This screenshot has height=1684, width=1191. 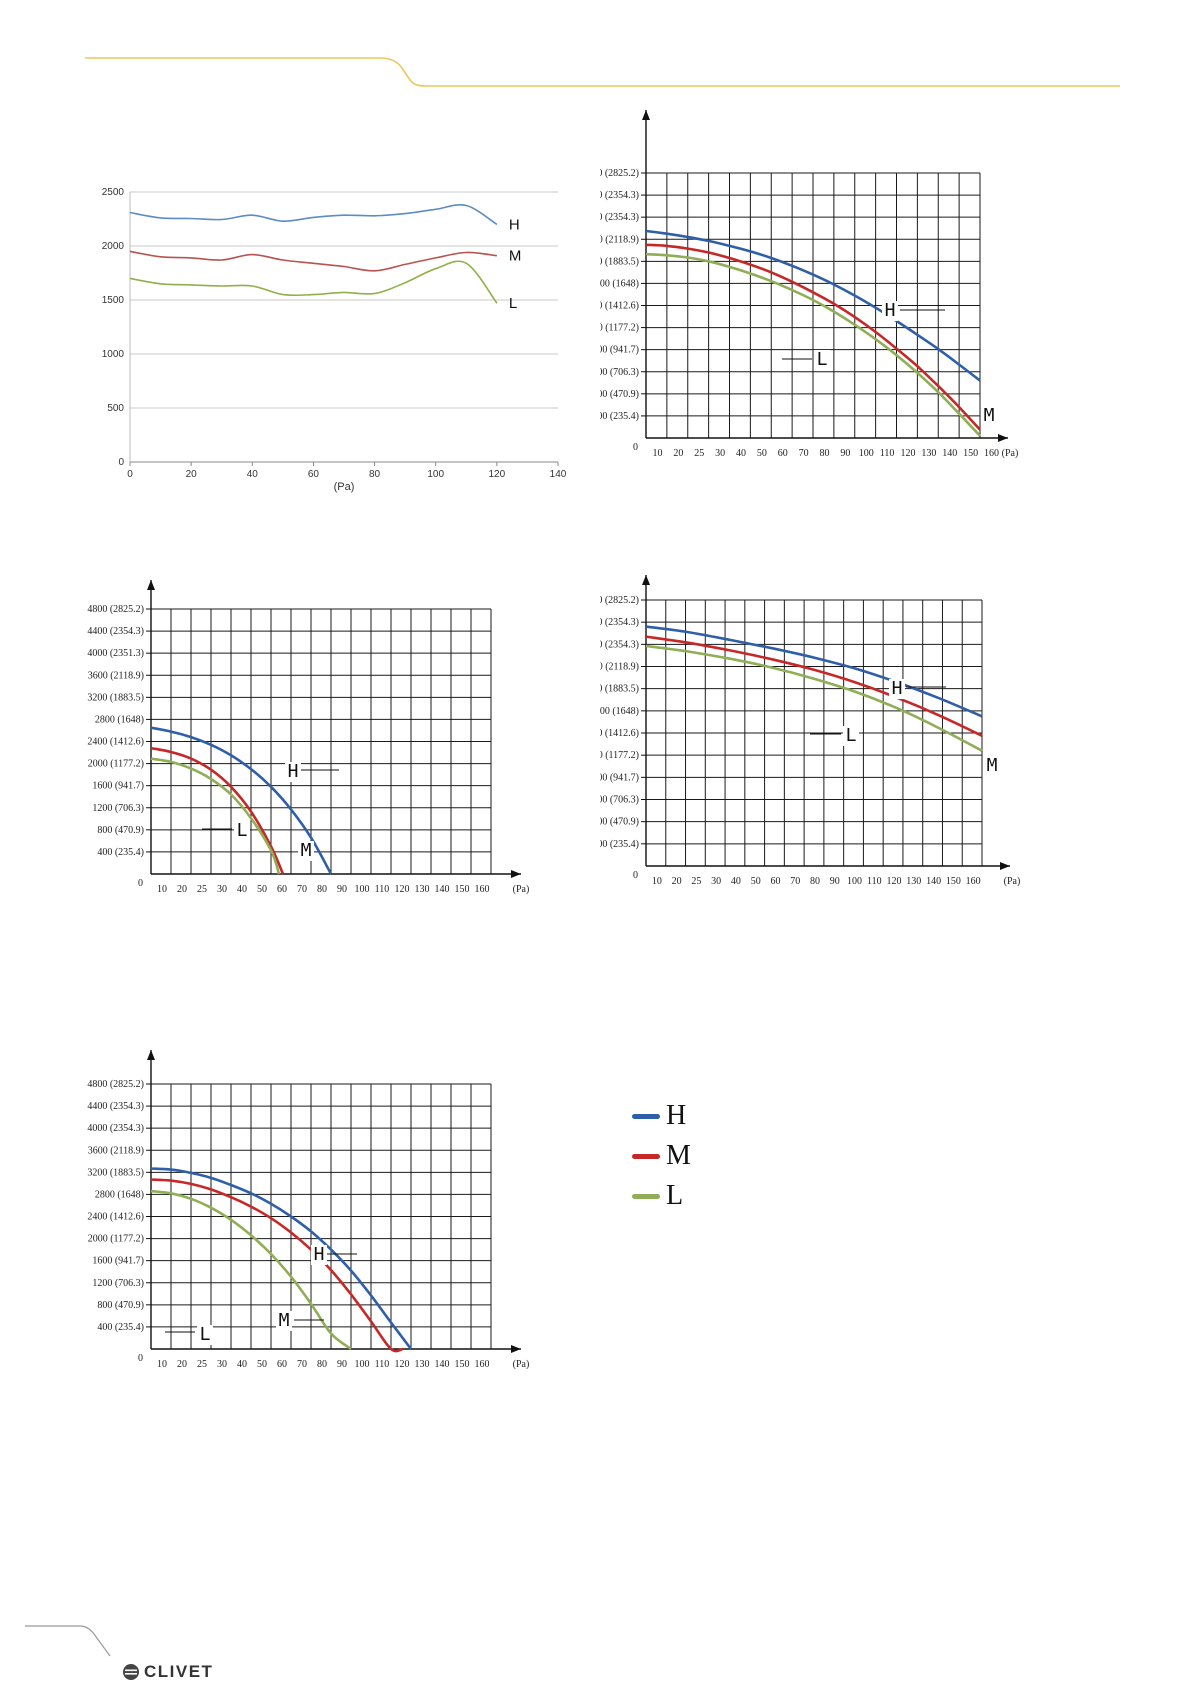 What do you see at coordinates (497, 474) in the screenshot?
I see `x-tick-label: 120` at bounding box center [497, 474].